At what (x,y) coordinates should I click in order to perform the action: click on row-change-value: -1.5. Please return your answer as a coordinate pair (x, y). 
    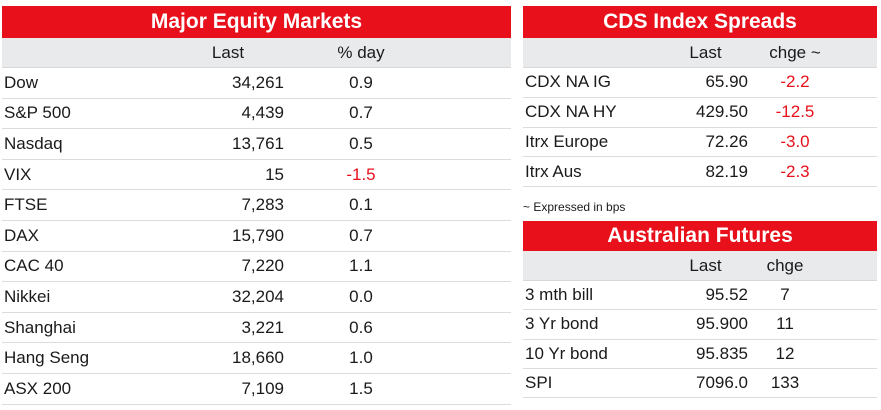
    Looking at the image, I should click on (361, 174).